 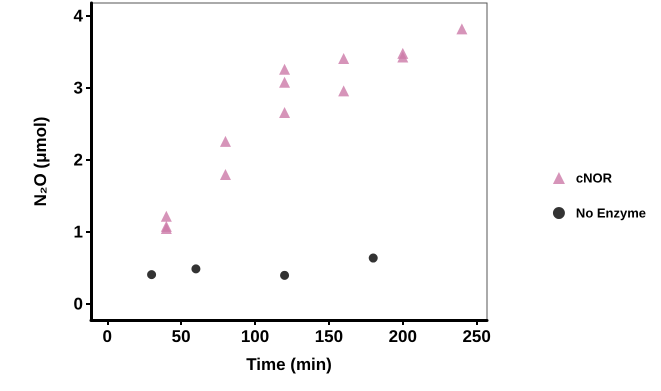 What do you see at coordinates (40, 161) in the screenshot?
I see `y-axis-title: N₂O (μmol)` at bounding box center [40, 161].